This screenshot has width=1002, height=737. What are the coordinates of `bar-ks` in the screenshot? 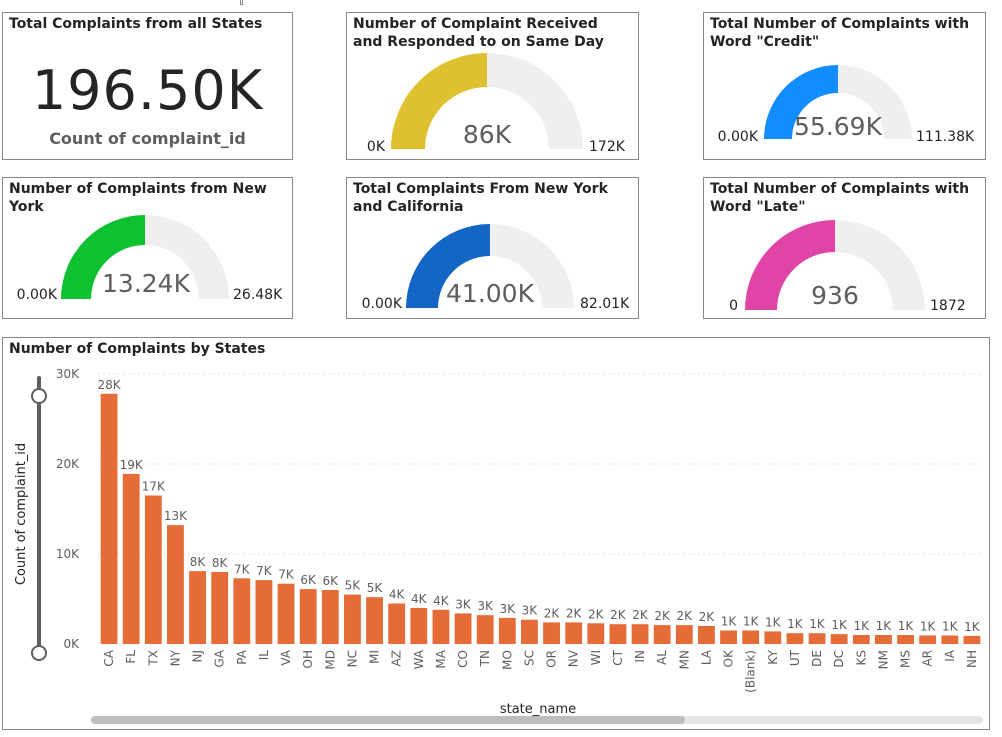 It's located at (861, 639).